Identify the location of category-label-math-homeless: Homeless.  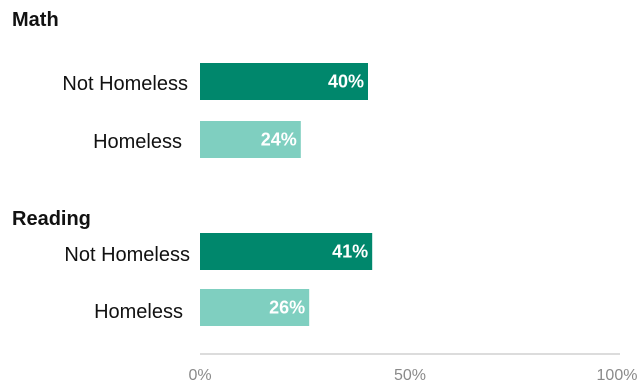
(137, 142).